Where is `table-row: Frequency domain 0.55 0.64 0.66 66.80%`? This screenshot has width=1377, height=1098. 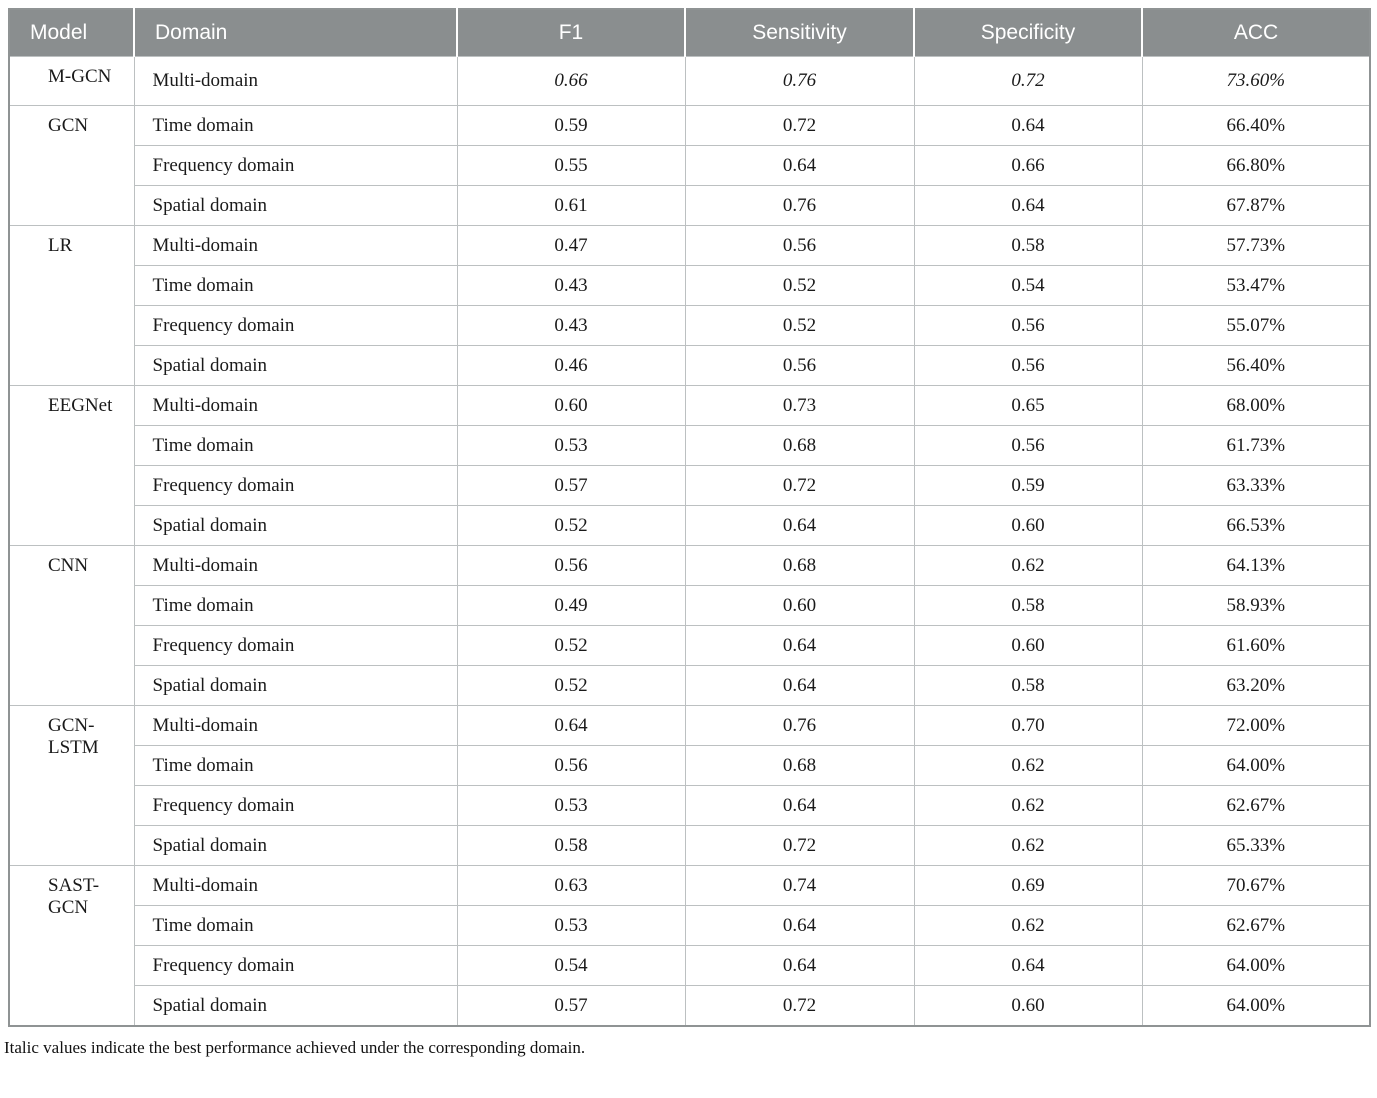
table-row: Frequency domain 0.55 0.64 0.66 66.80% is located at coordinates (690, 165).